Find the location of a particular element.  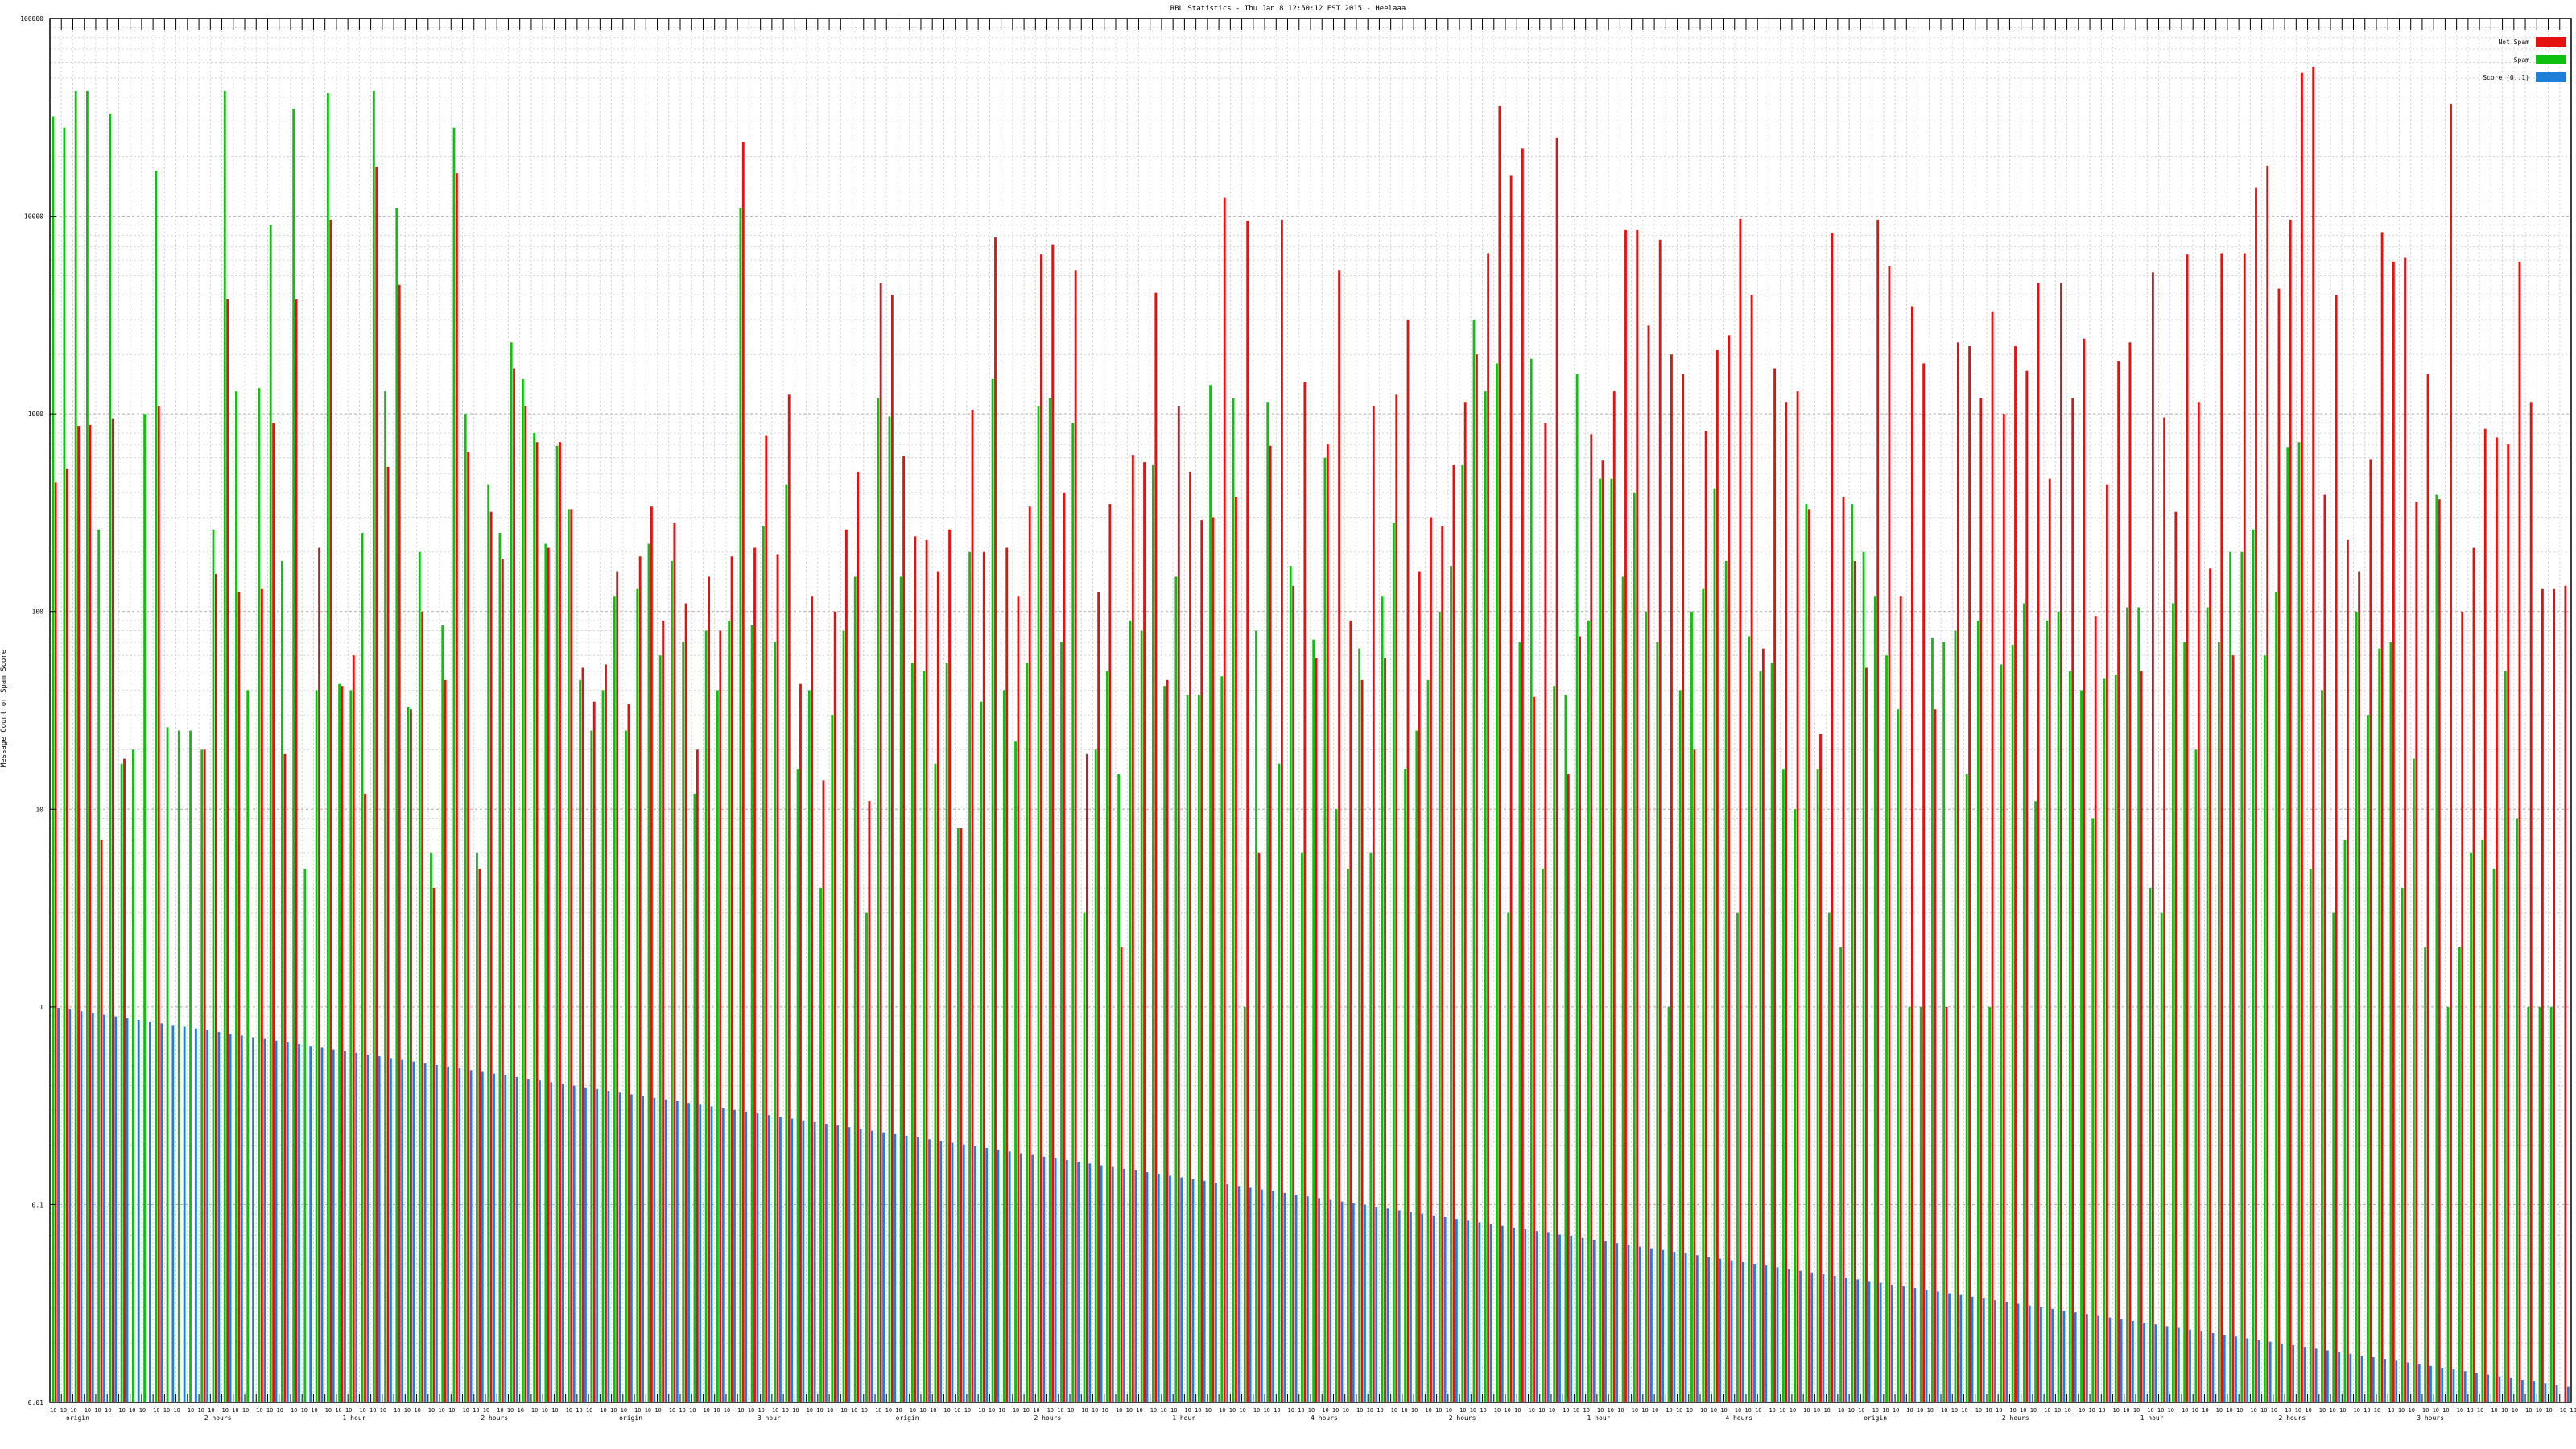

legend: Not Spam Spam Score (0..1) is located at coordinates (2524, 59).